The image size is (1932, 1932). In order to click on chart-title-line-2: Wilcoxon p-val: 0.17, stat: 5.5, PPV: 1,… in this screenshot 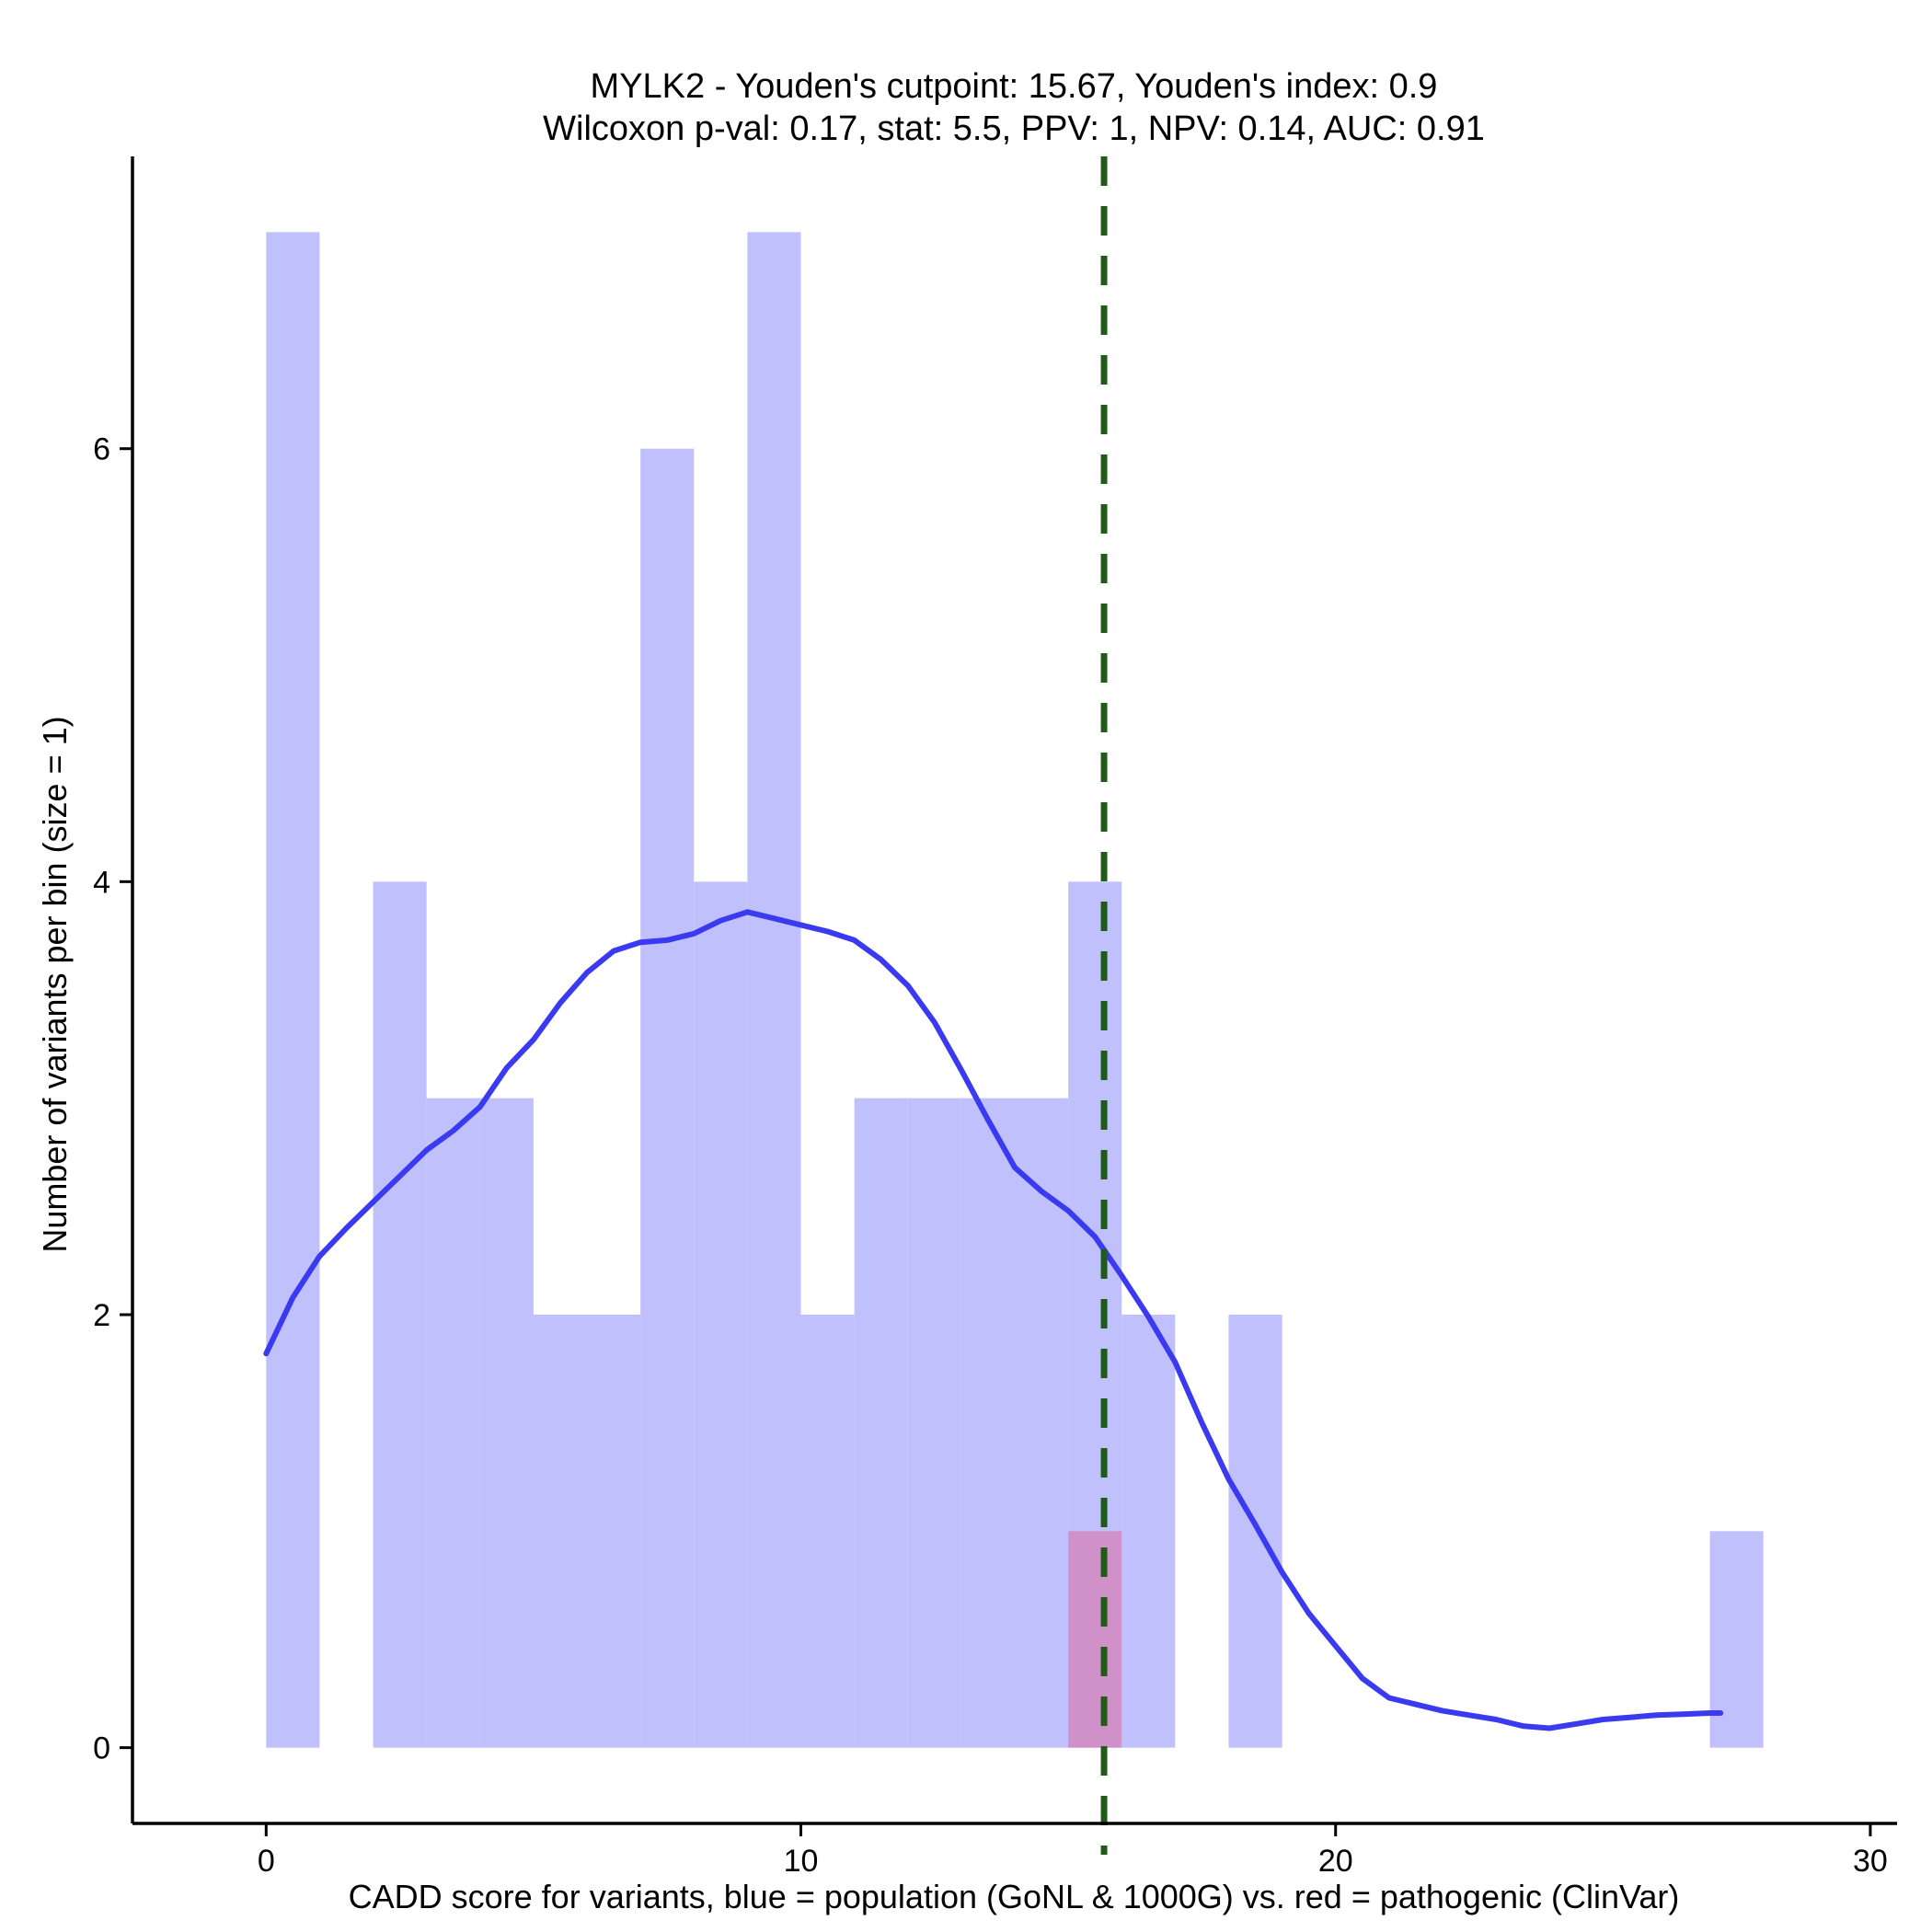, I will do `click(1014, 128)`.